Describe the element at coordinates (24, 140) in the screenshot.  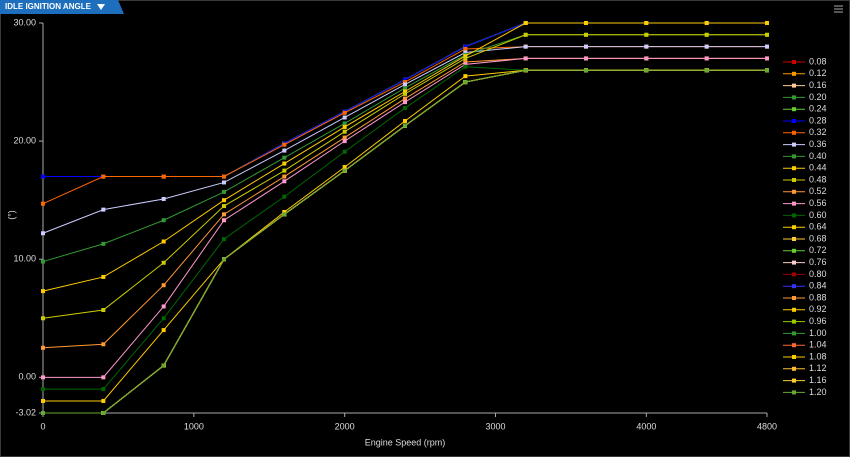
I see `y-tick-label: 20.00` at that location.